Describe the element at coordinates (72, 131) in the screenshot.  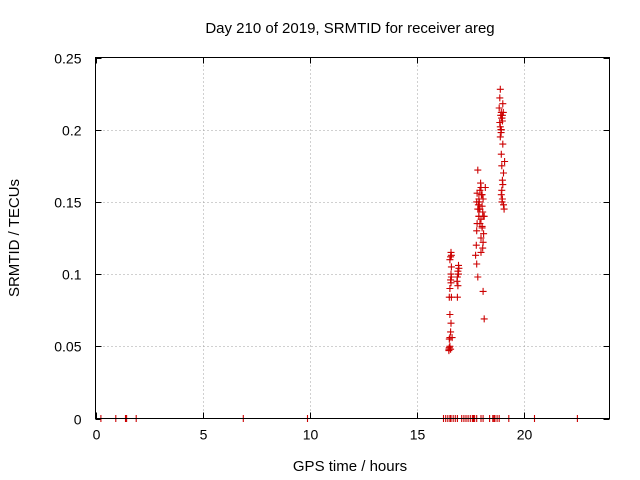
I see `y-tick-label: 0.2` at that location.